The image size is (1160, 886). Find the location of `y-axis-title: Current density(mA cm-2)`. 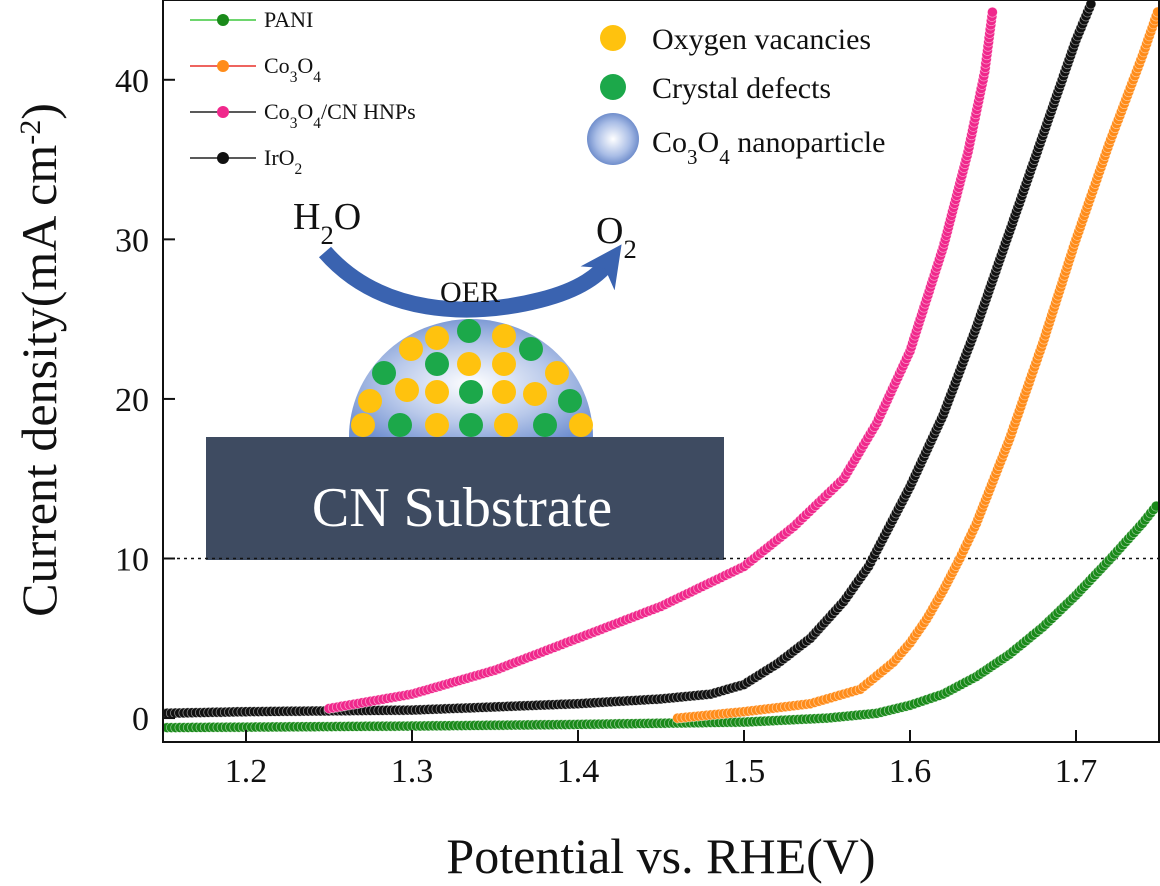

y-axis-title: Current density(mA cm-2) is located at coordinates (39, 360).